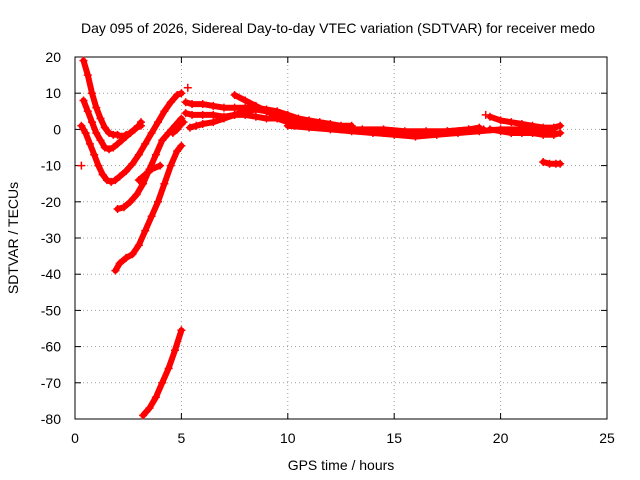 Image resolution: width=640 pixels, height=480 pixels. Describe the element at coordinates (288, 438) in the screenshot. I see `x-tick-label: 10` at that location.